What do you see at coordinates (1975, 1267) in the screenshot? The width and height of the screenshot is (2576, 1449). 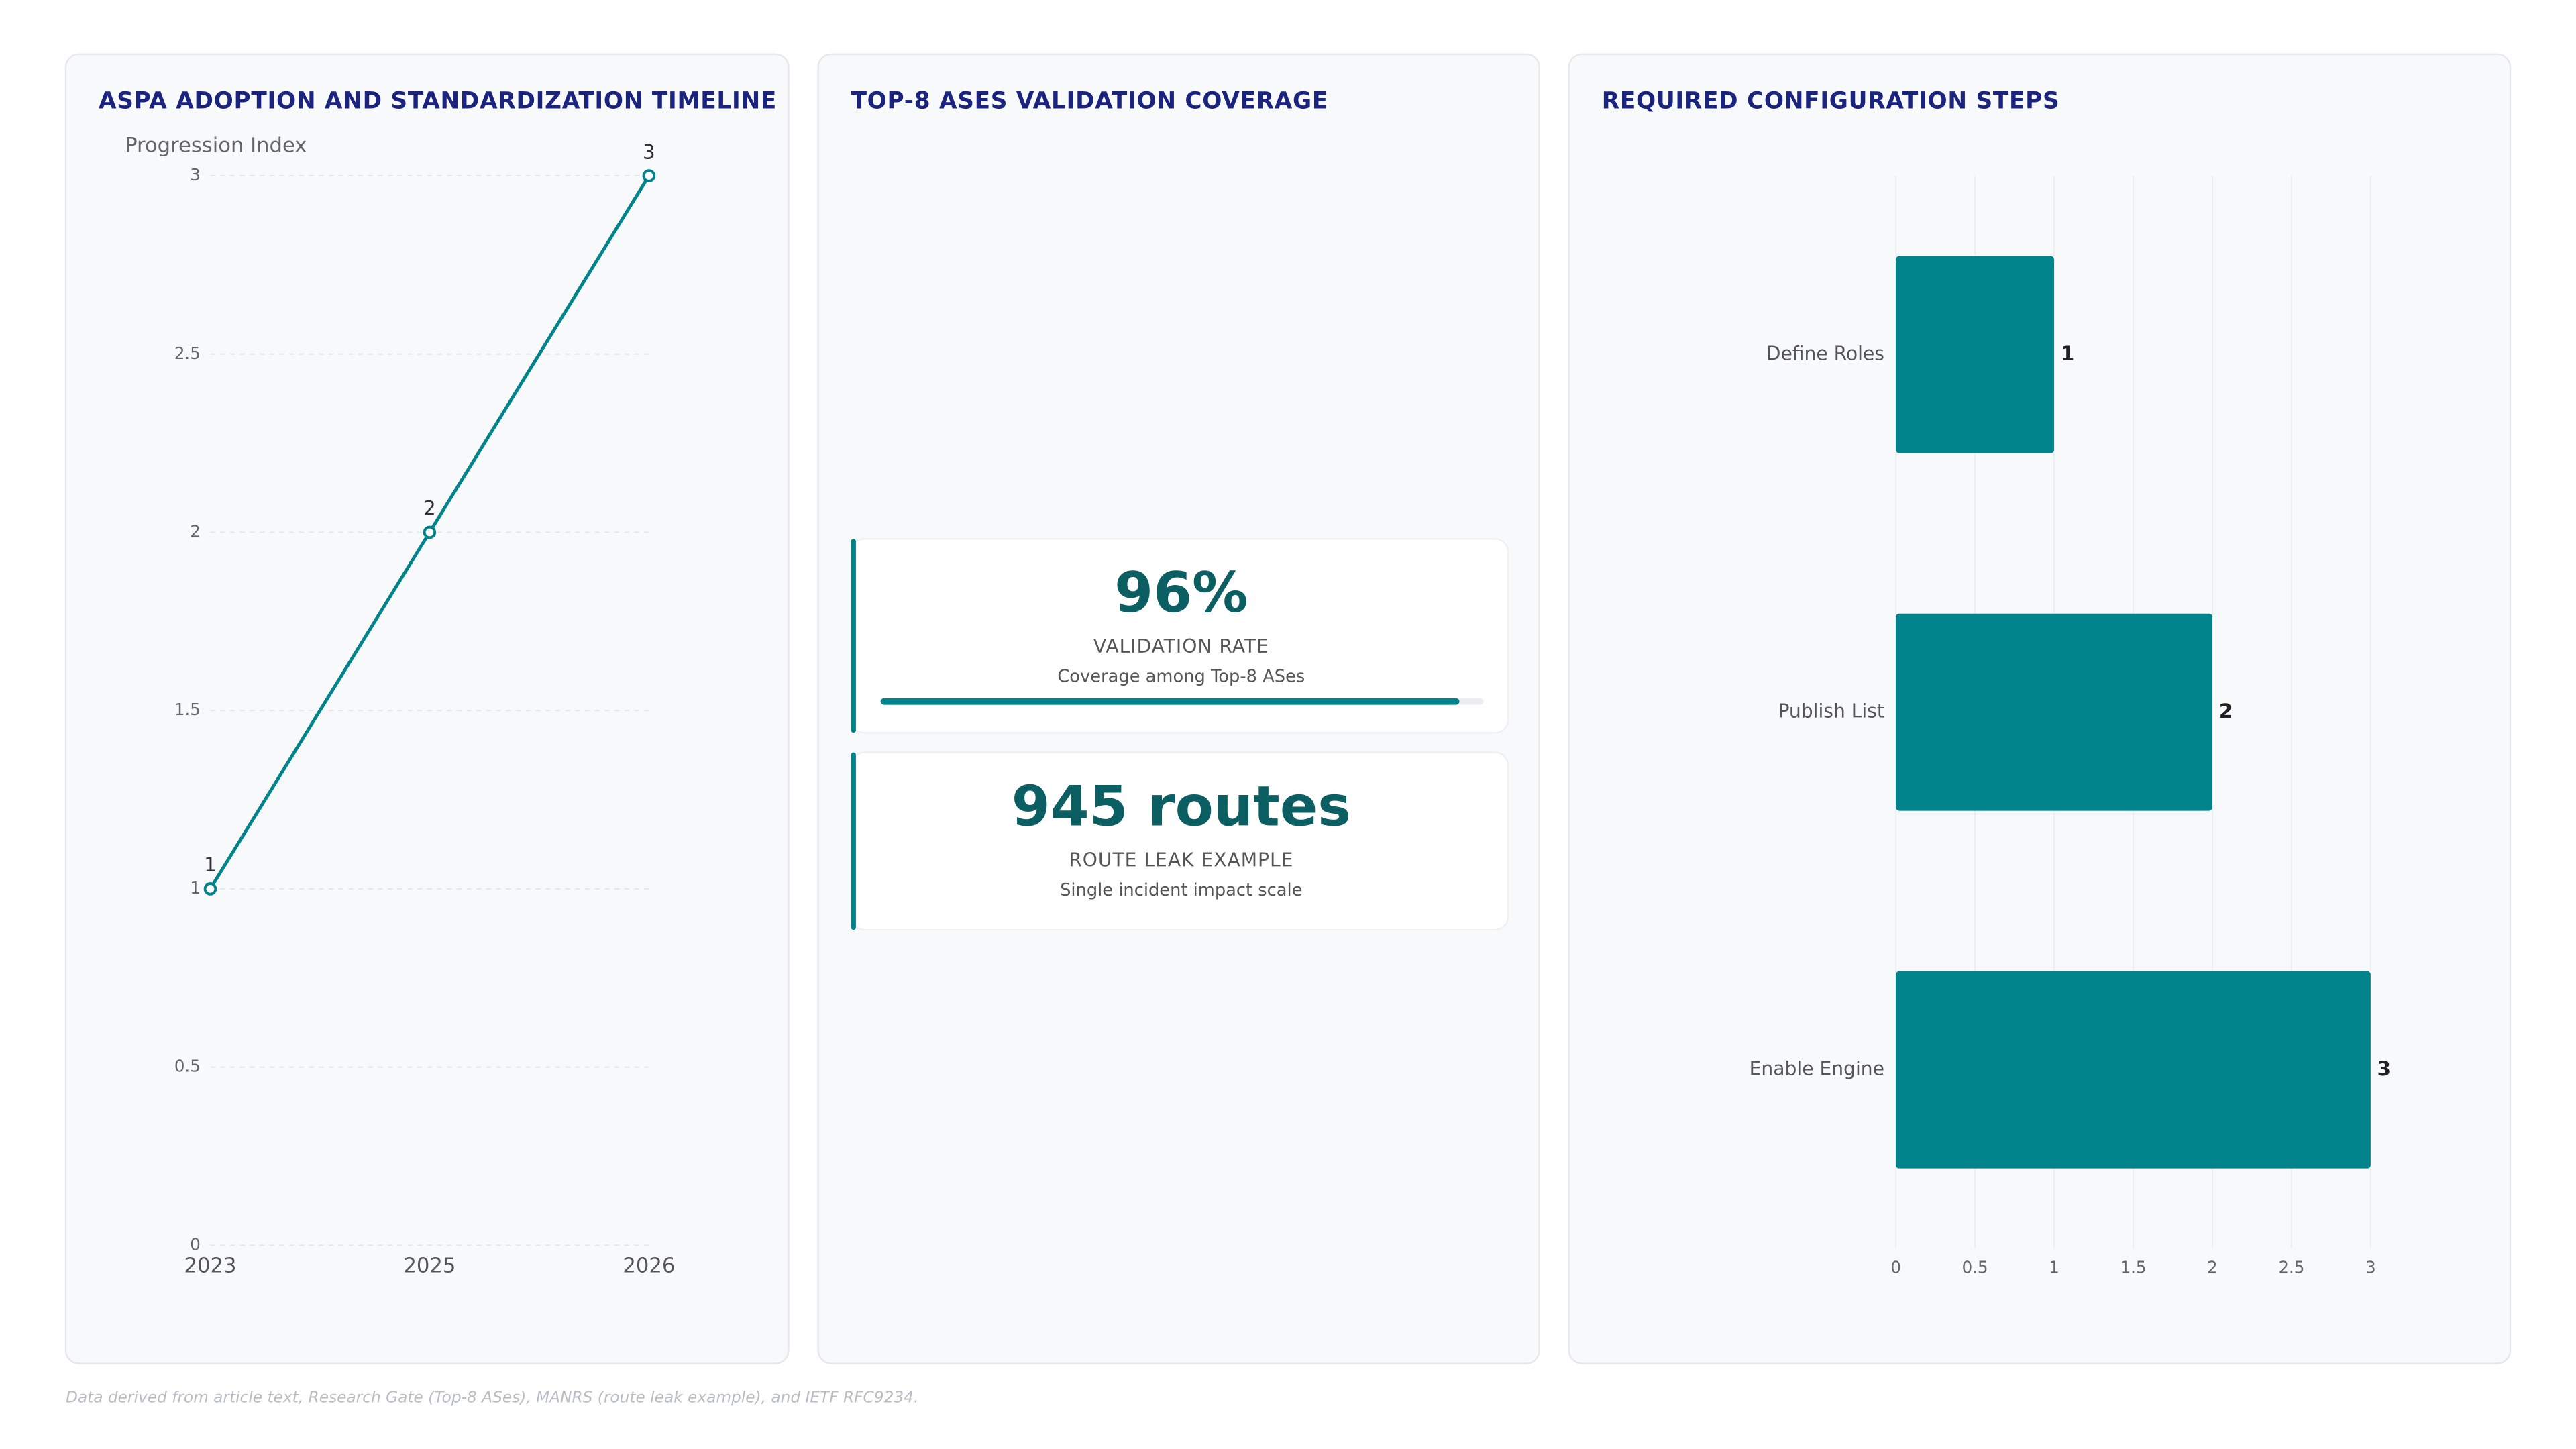 I see `x-tick-label: 0.5` at bounding box center [1975, 1267].